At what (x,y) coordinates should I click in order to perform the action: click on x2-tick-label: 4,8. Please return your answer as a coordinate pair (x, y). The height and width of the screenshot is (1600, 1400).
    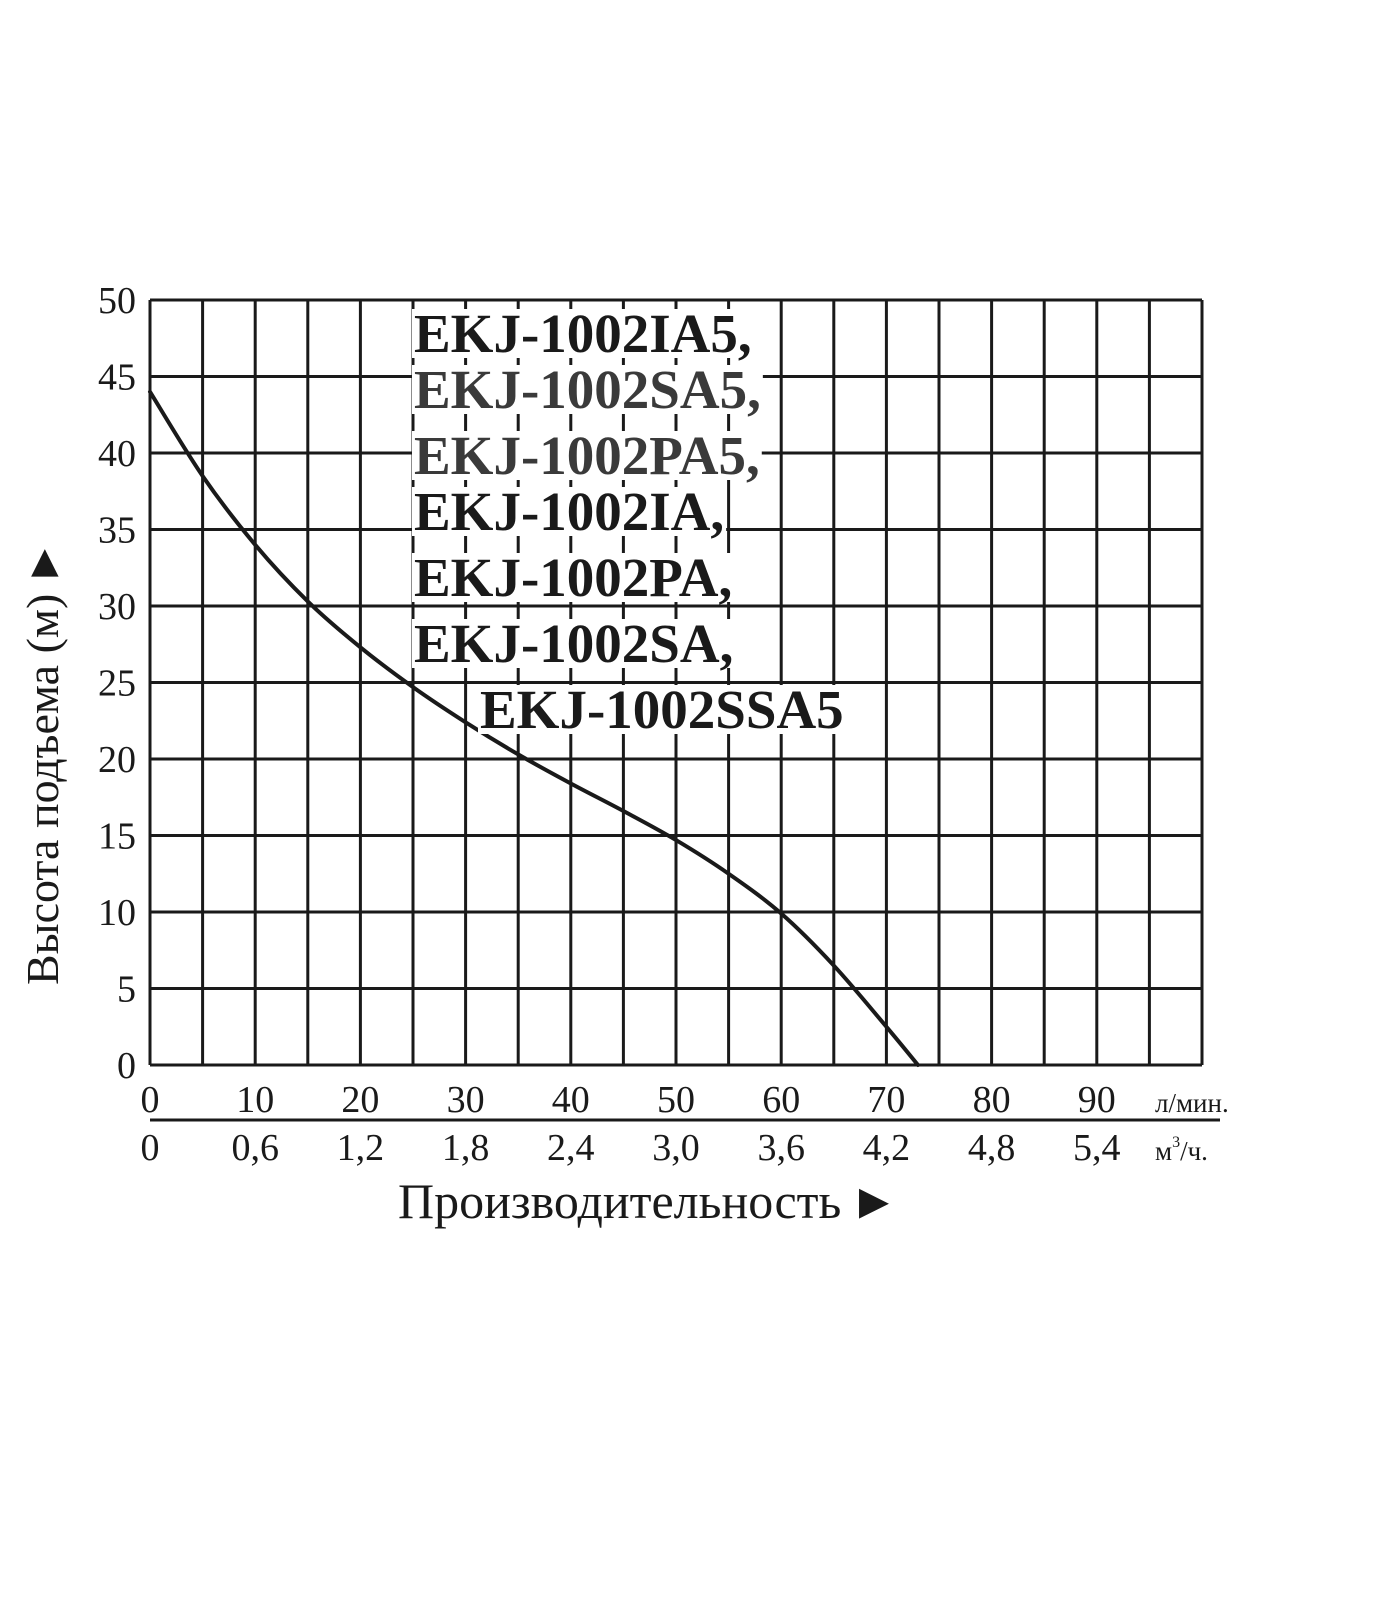
    Looking at the image, I should click on (992, 1148).